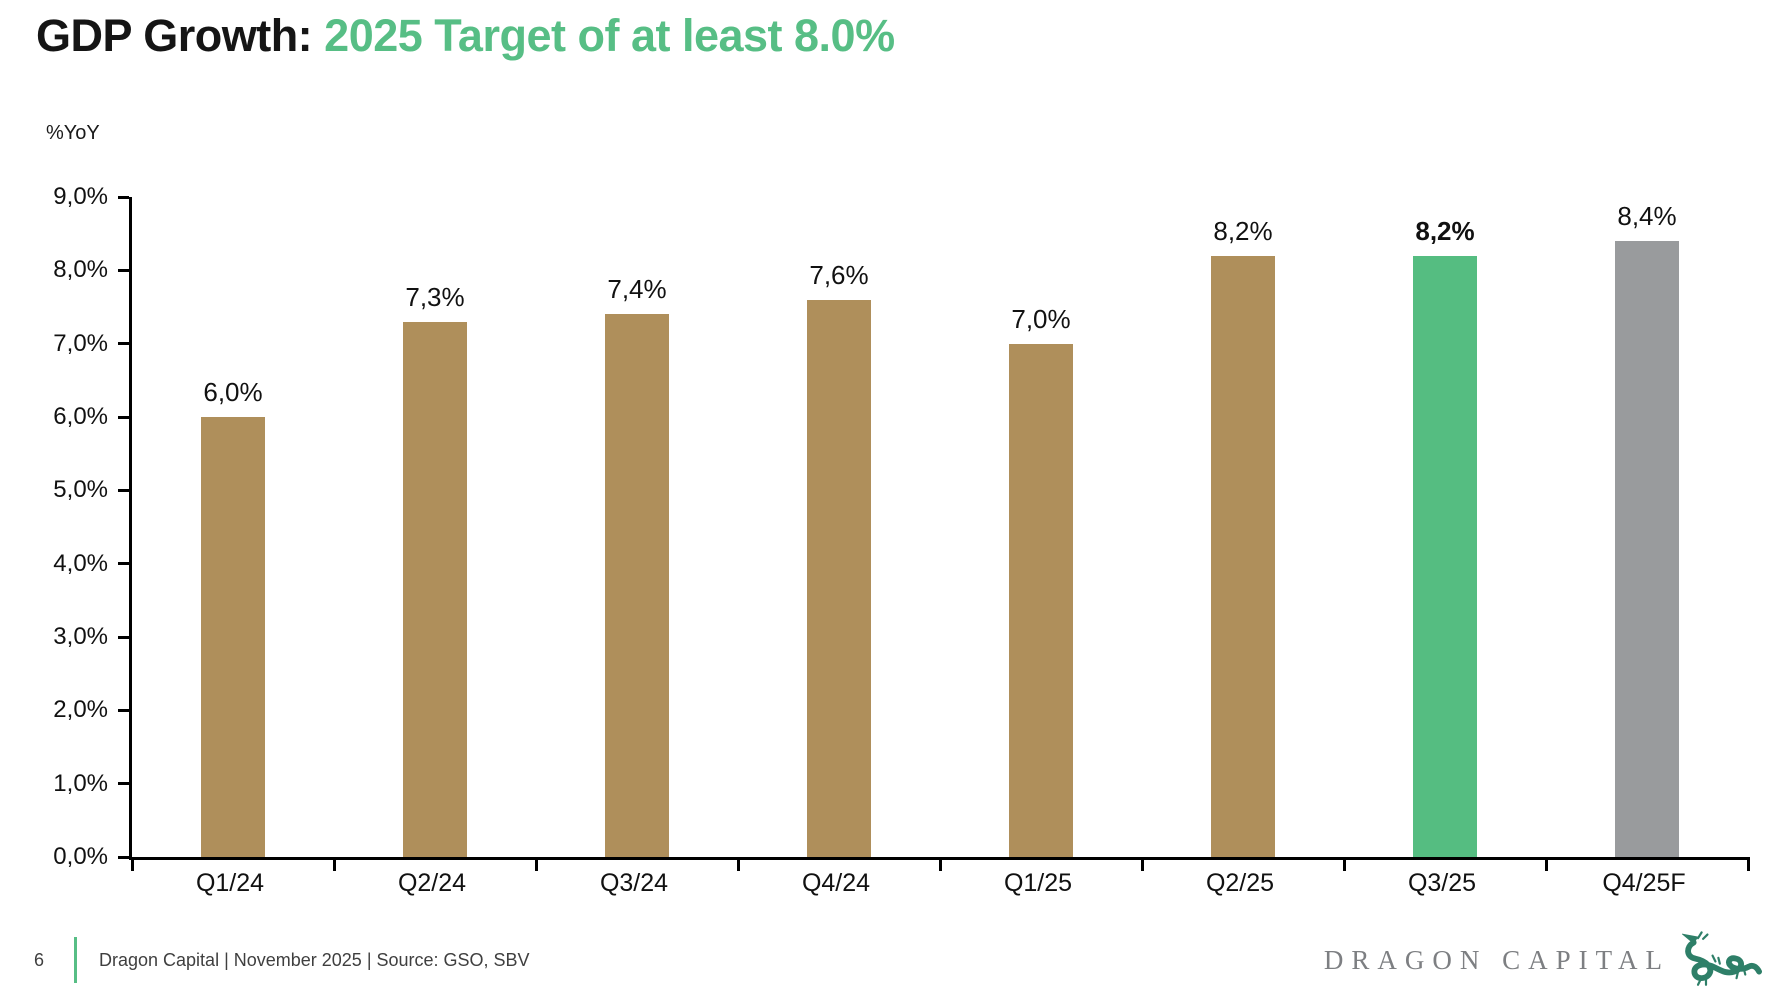 This screenshot has height=992, width=1778. I want to click on y-tick-label: 1,0%, so click(80, 783).